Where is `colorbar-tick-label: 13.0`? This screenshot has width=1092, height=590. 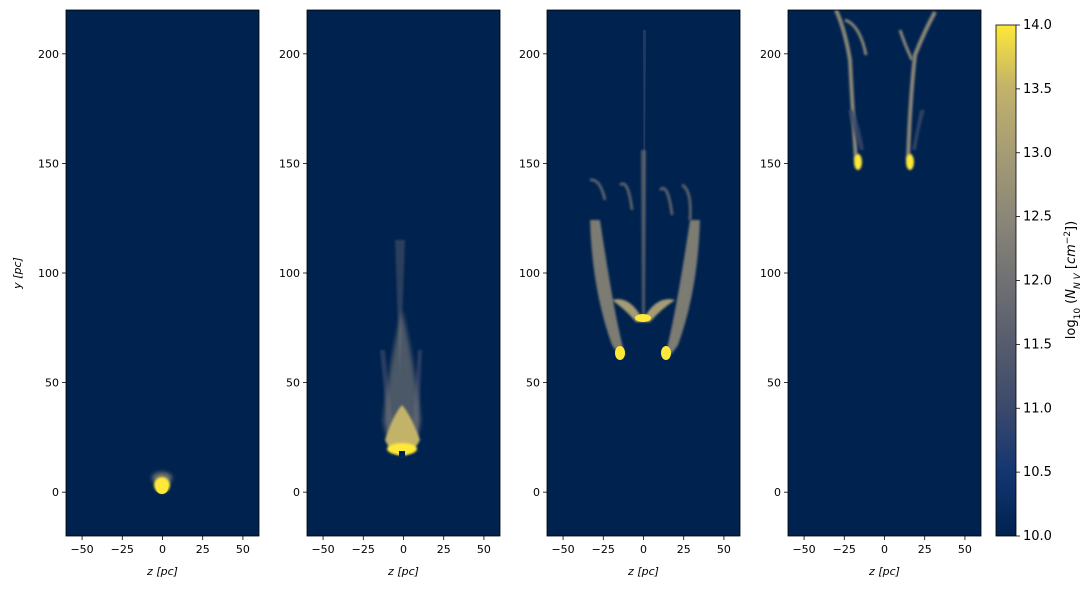
colorbar-tick-label: 13.0 is located at coordinates (1037, 153).